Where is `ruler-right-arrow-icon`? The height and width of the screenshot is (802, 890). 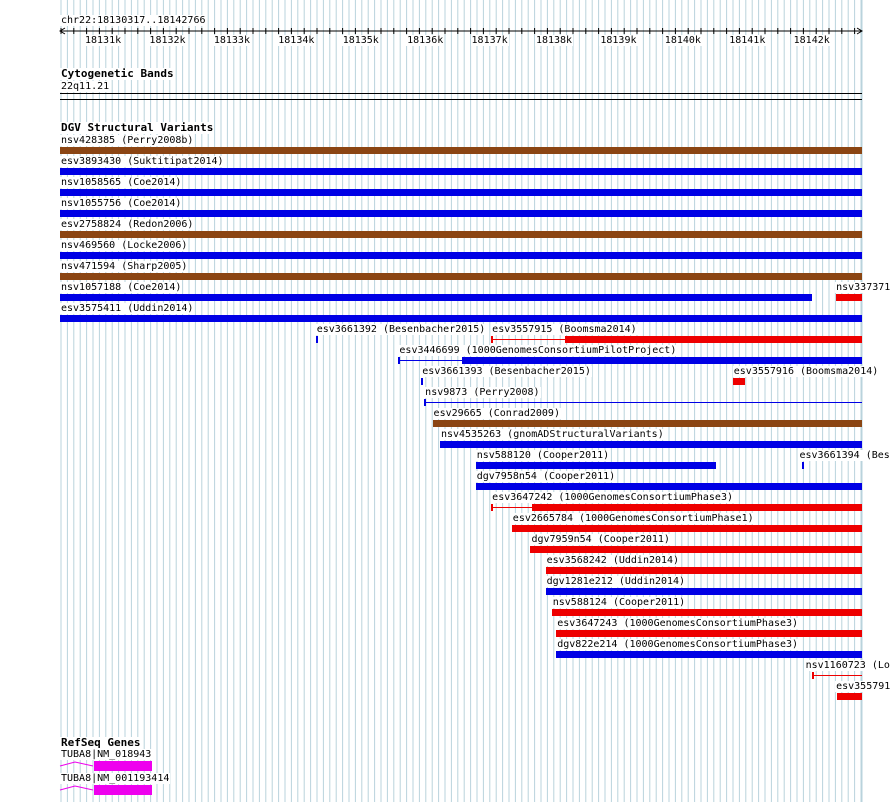
ruler-right-arrow-icon is located at coordinates (859, 31).